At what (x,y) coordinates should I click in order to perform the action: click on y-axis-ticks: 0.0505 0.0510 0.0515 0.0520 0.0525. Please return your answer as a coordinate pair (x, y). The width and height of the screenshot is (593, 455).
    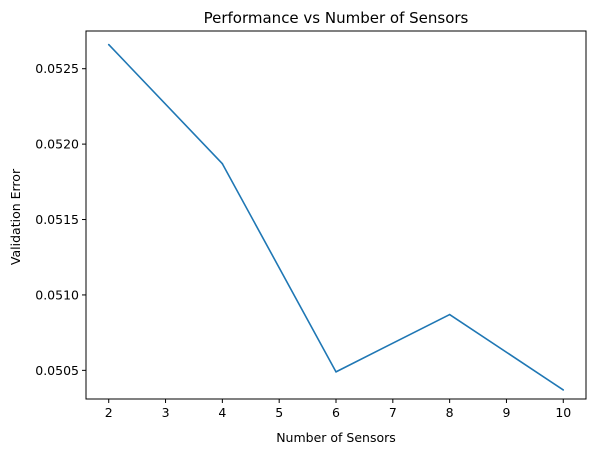
    Looking at the image, I should click on (60, 219).